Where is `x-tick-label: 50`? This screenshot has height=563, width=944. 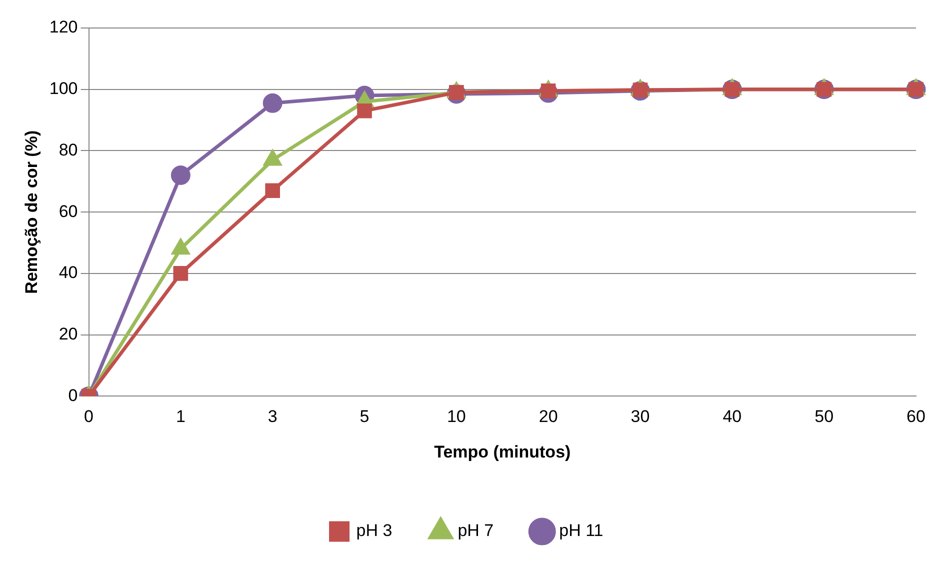 x-tick-label: 50 is located at coordinates (824, 416).